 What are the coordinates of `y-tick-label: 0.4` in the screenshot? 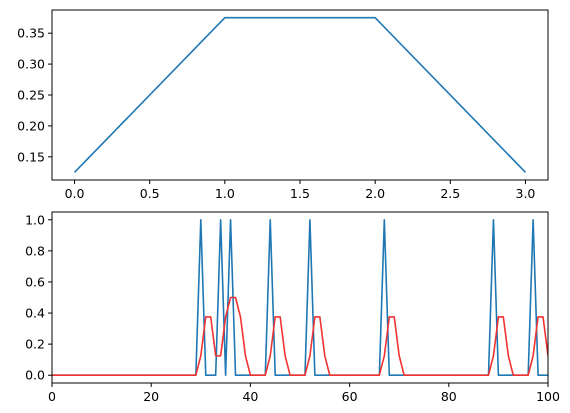 It's located at (35, 313).